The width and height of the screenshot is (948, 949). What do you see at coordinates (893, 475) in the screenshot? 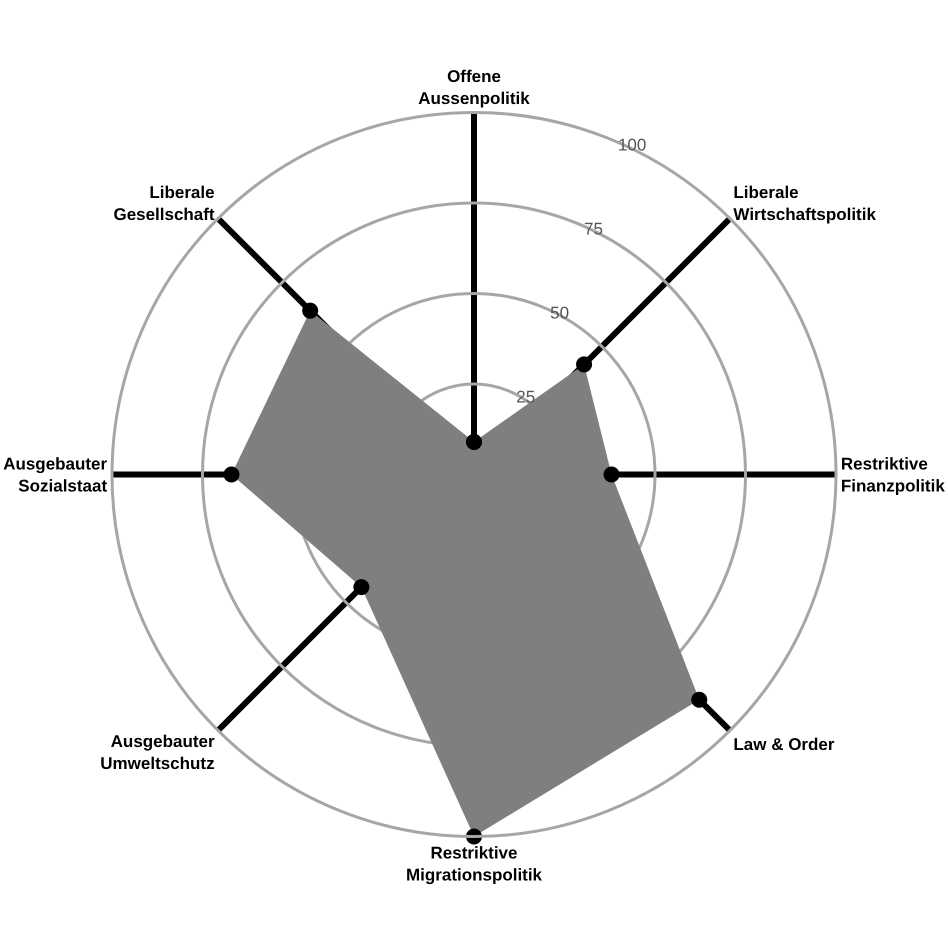
I see `spoke-label: Restriktive Finanzpolitik` at bounding box center [893, 475].